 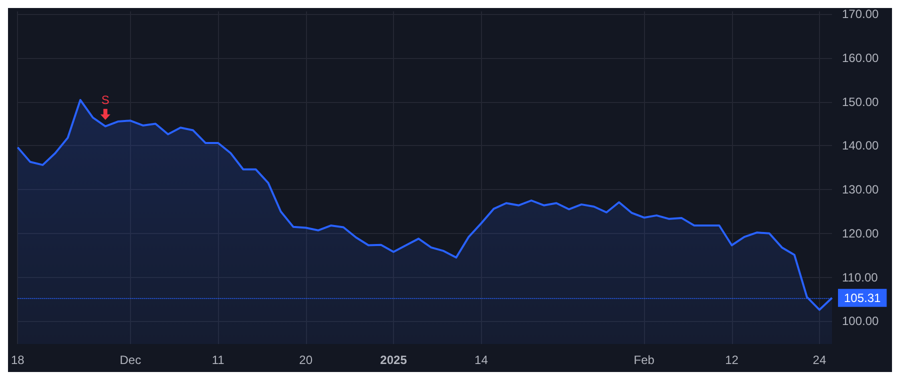 I want to click on y-tick-label: 150.00, so click(x=861, y=101).